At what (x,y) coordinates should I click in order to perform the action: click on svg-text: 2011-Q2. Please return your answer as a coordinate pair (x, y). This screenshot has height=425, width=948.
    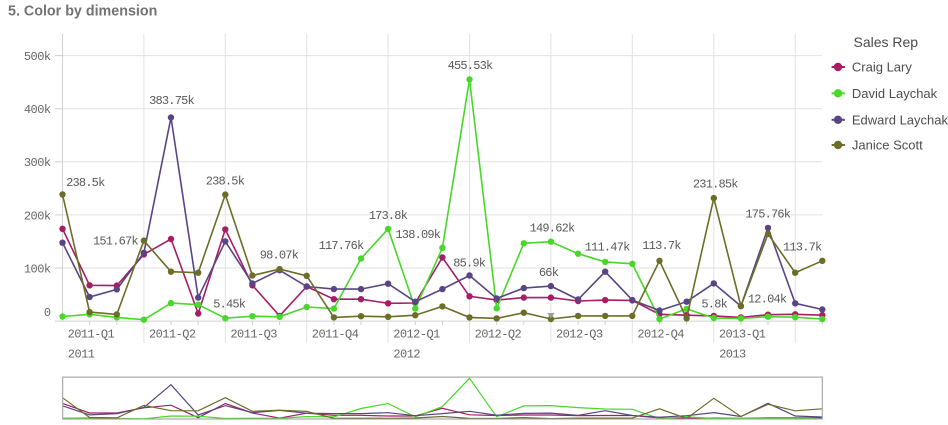
    Looking at the image, I should click on (172, 334).